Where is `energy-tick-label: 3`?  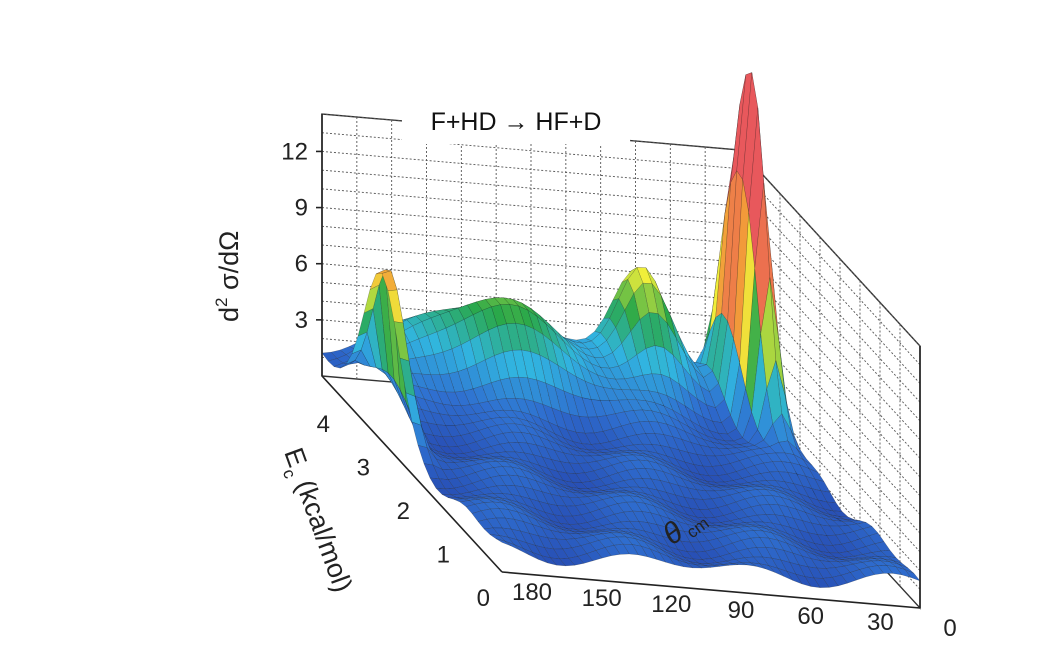 energy-tick-label: 3 is located at coordinates (363, 467).